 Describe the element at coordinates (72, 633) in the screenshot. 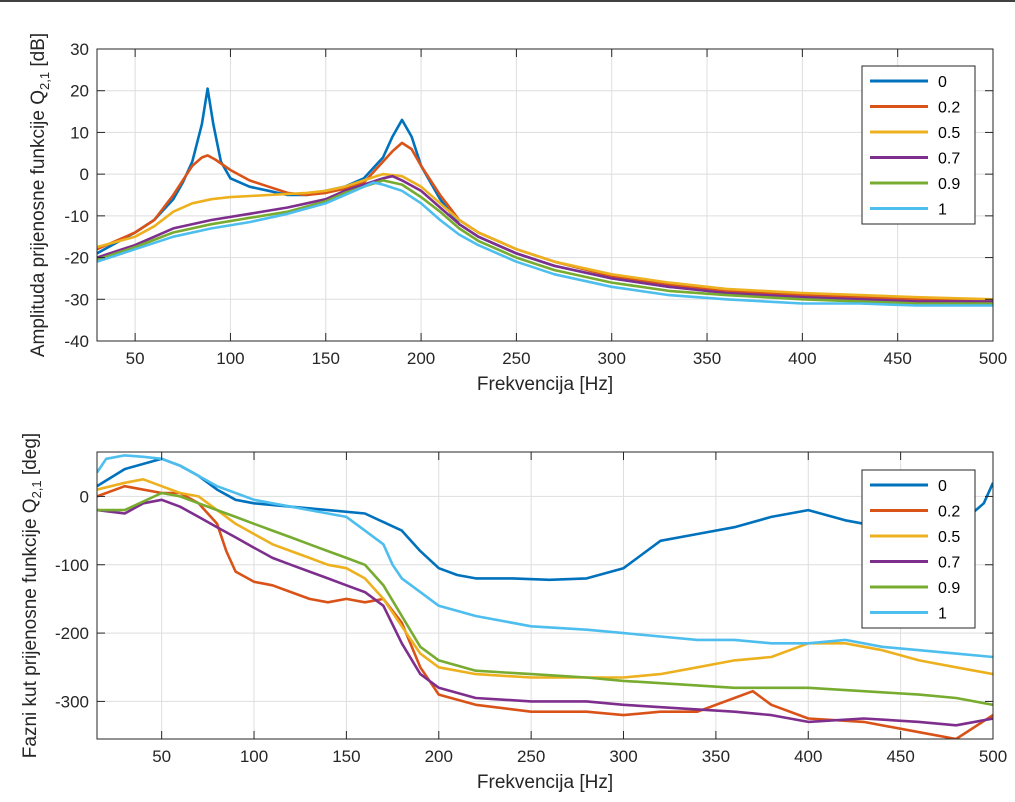

I see `y-tick-label: -200` at that location.